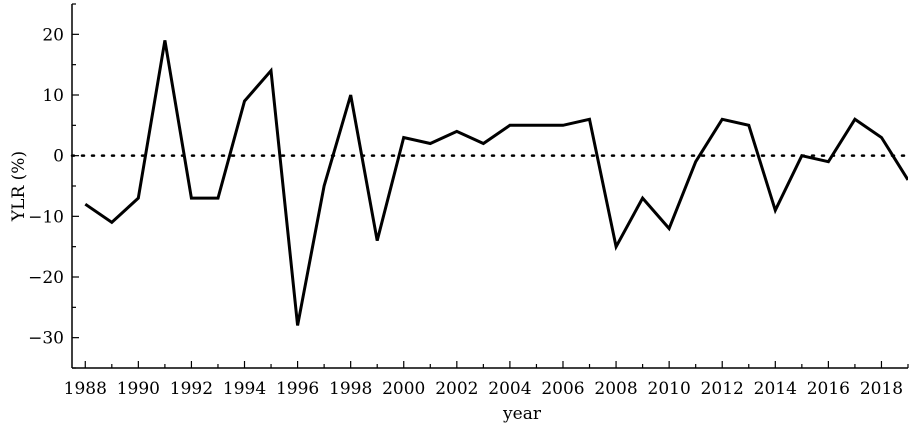 Image resolution: width=913 pixels, height=425 pixels. Describe the element at coordinates (403, 389) in the screenshot. I see `x-tick-label: 2000` at that location.